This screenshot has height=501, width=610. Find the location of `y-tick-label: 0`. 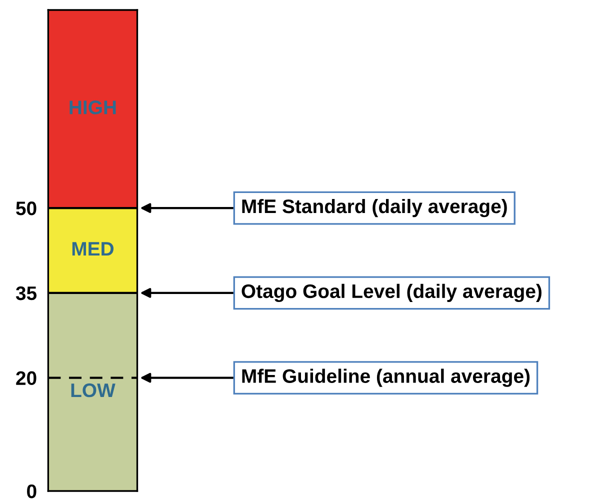

y-tick-label: 0 is located at coordinates (31, 491).